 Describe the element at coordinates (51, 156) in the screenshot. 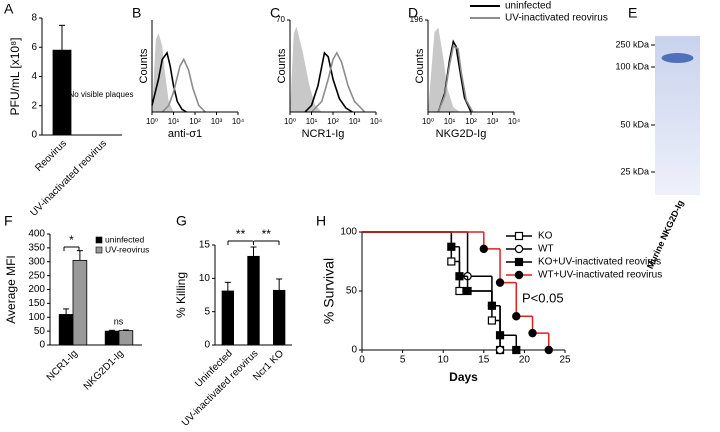

I see `x-tick-label: Reovirus` at that location.